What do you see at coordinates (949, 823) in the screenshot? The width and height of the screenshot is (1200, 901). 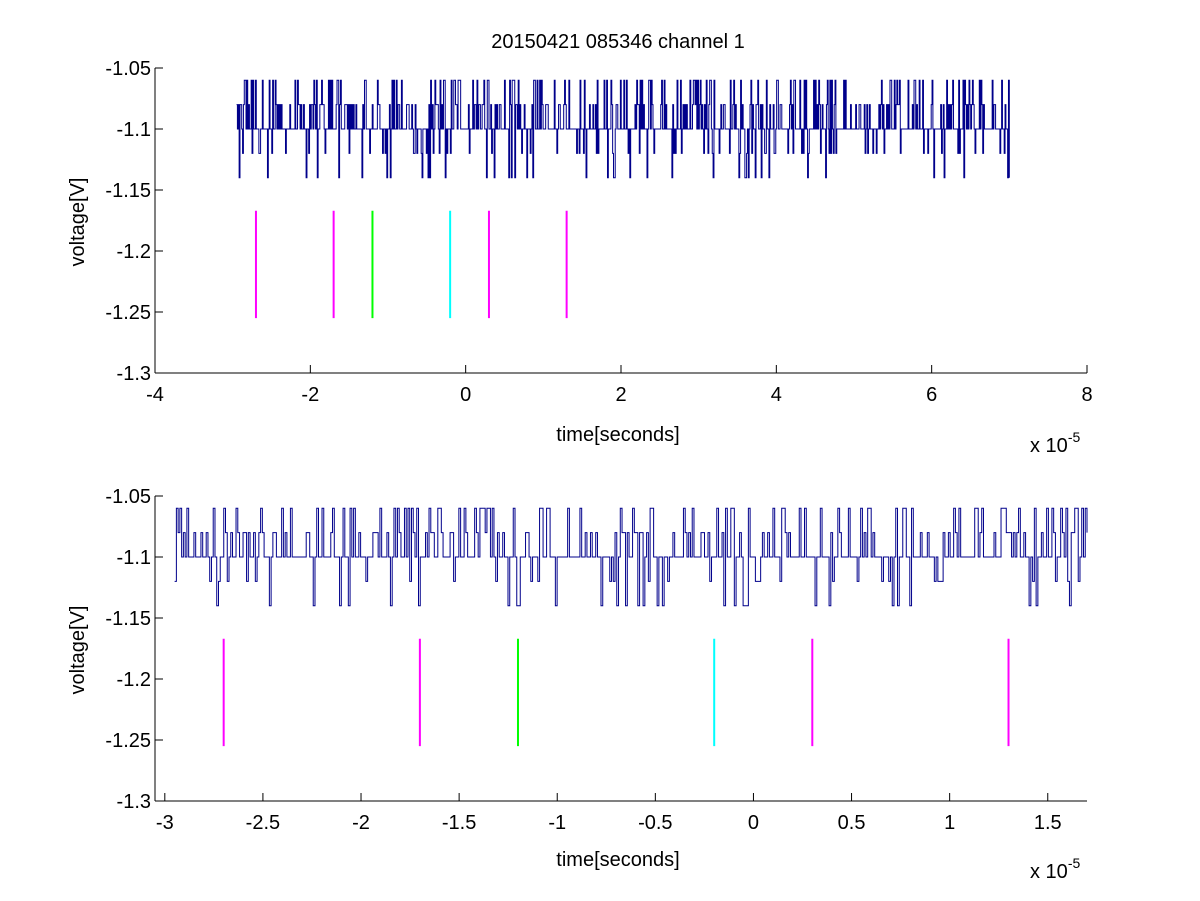 I see `x-tick-label: 1` at bounding box center [949, 823].